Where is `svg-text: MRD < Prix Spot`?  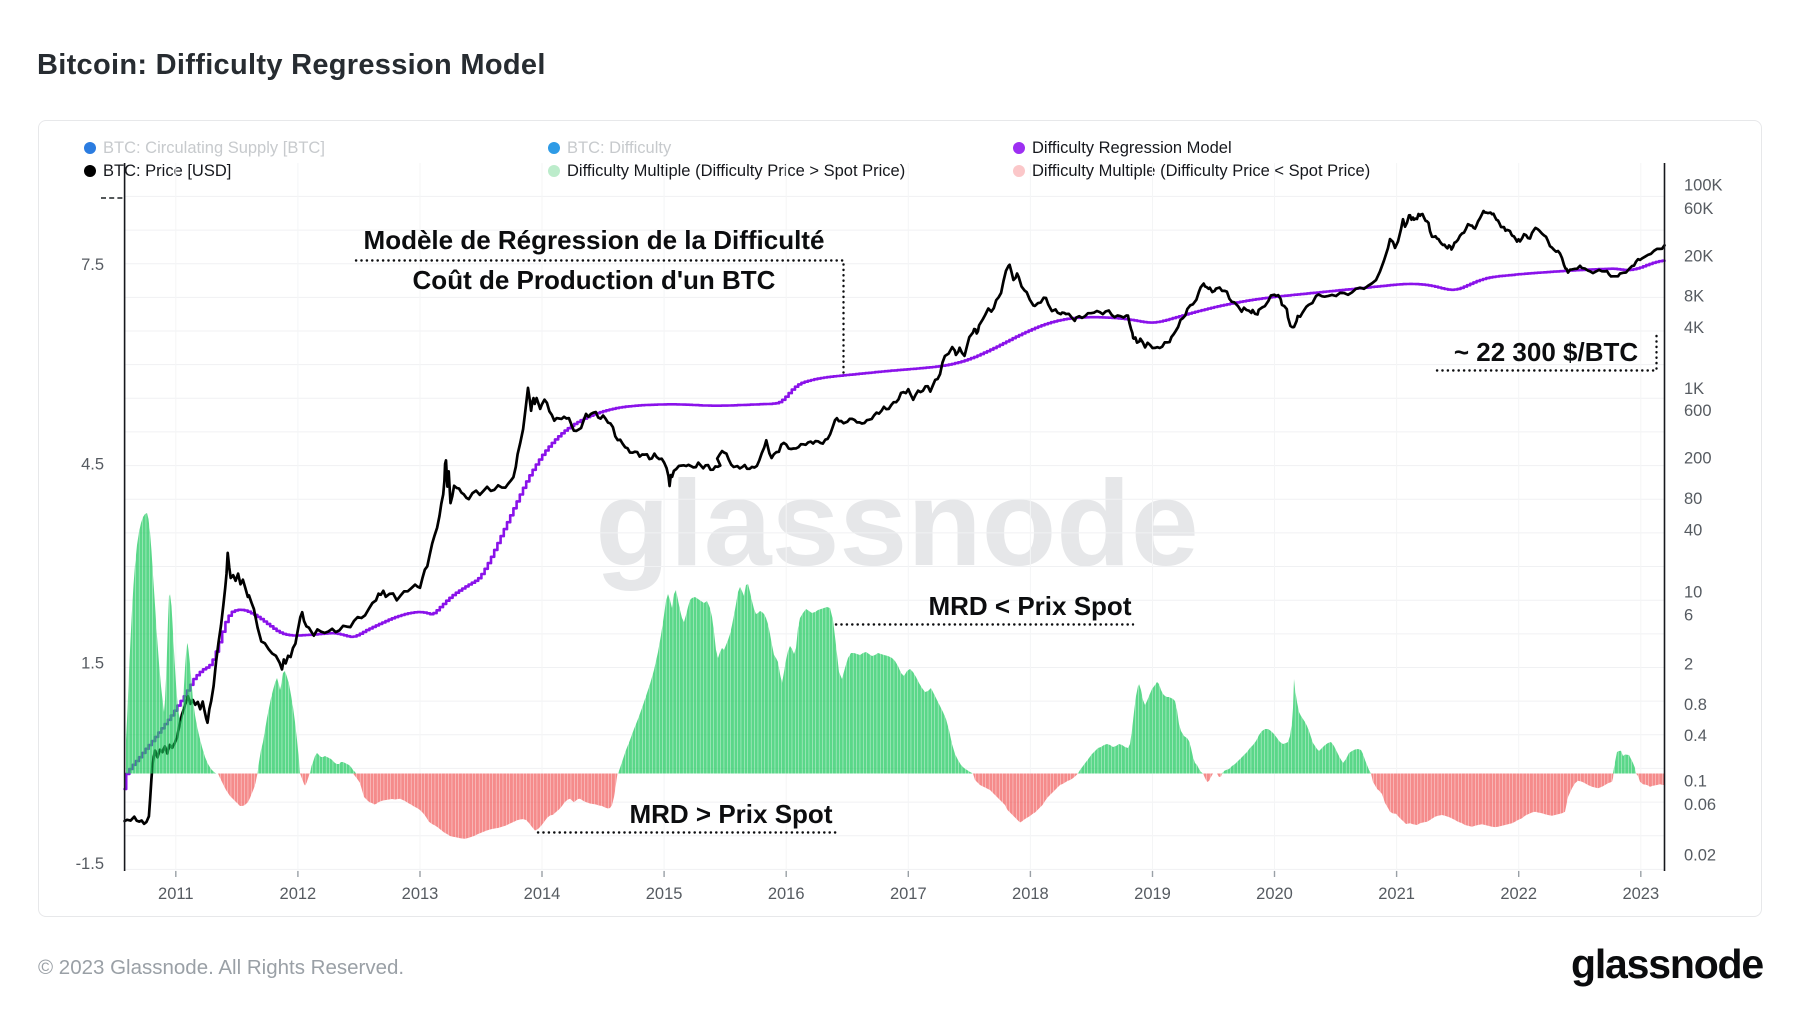 svg-text: MRD < Prix Spot is located at coordinates (1030, 606).